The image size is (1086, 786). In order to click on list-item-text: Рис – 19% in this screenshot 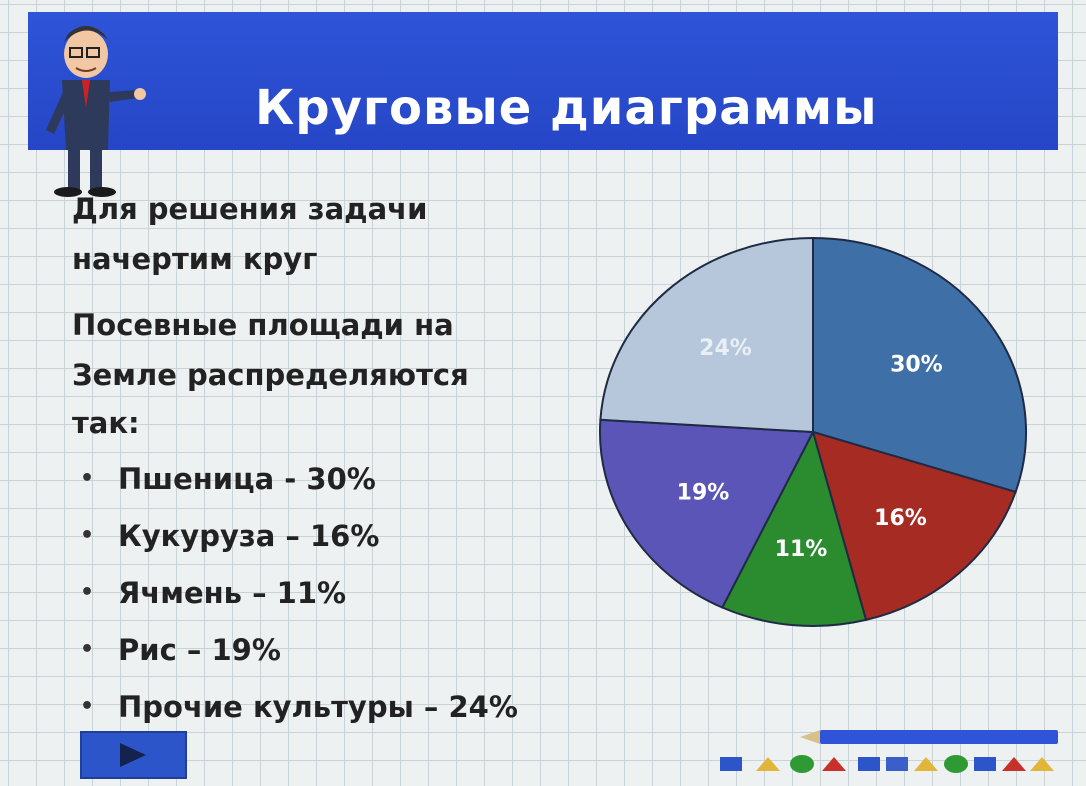, I will do `click(199, 650)`.